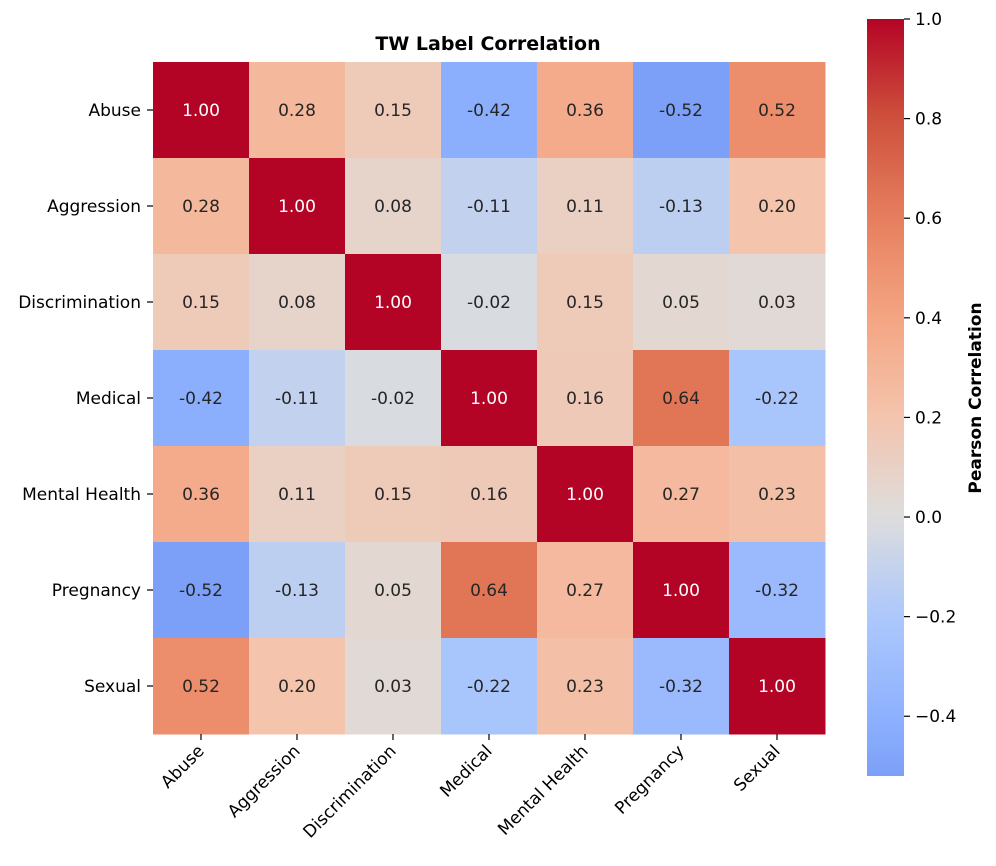 The width and height of the screenshot is (996, 866). Describe the element at coordinates (928, 120) in the screenshot. I see `colorbar-tick-label: 0.8` at that location.